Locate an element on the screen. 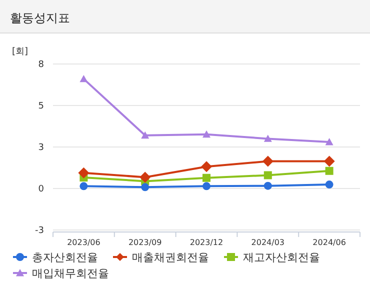 Image resolution: width=370 pixels, height=285 pixels. legend-label: 매출채권회전율 is located at coordinates (170, 257).